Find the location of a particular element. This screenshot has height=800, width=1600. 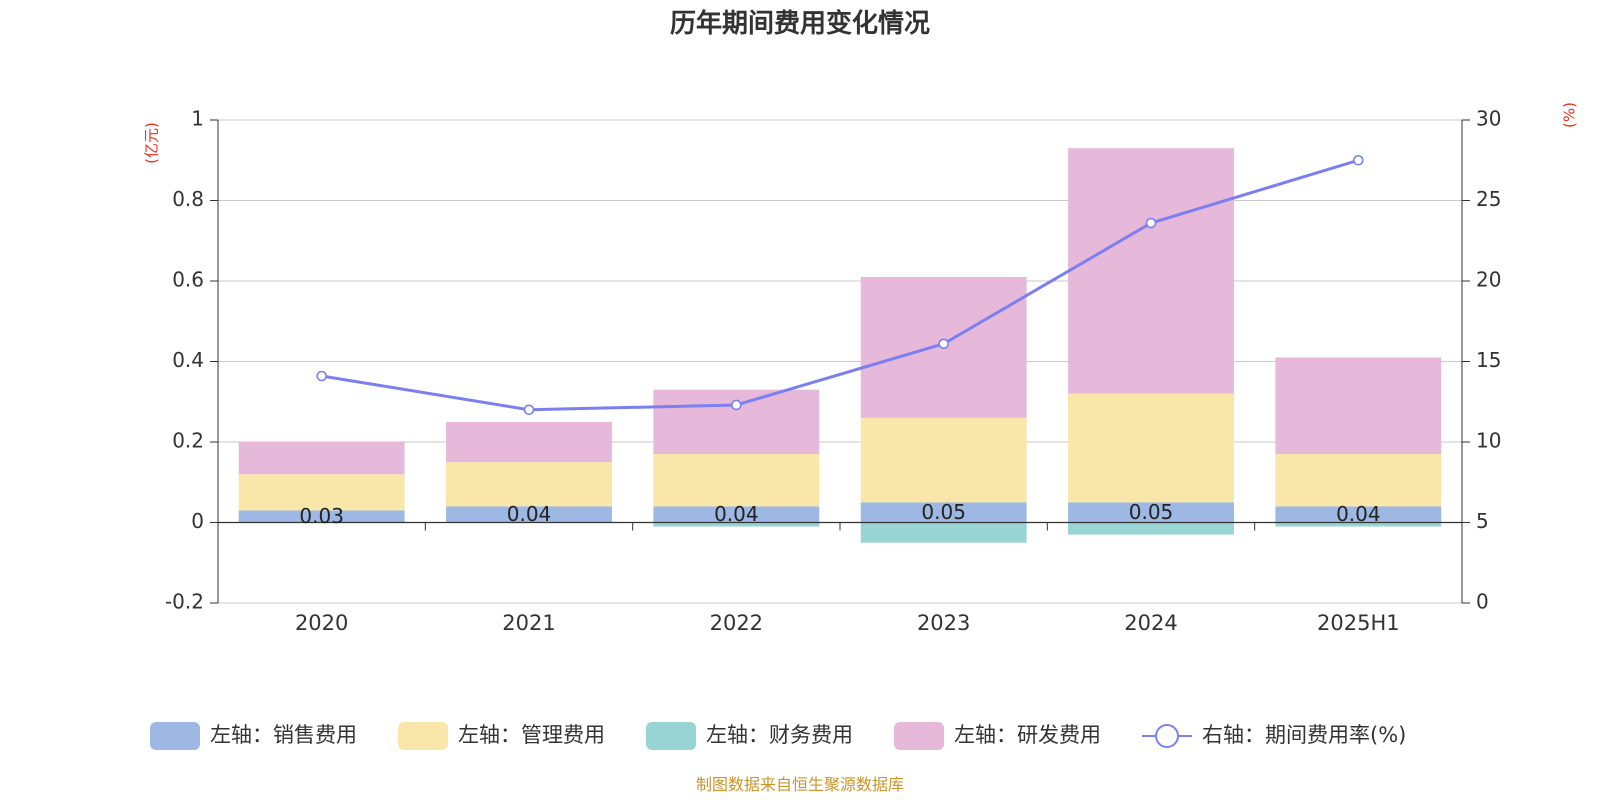

legend-item-rnd: 左轴：研发费用 is located at coordinates (997, 736).